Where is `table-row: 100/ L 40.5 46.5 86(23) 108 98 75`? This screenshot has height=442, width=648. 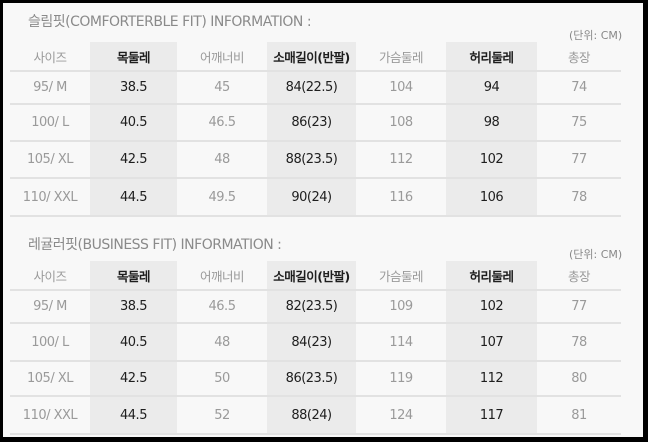 table-row: 100/ L 40.5 46.5 86(23) 108 98 75 is located at coordinates (315, 123).